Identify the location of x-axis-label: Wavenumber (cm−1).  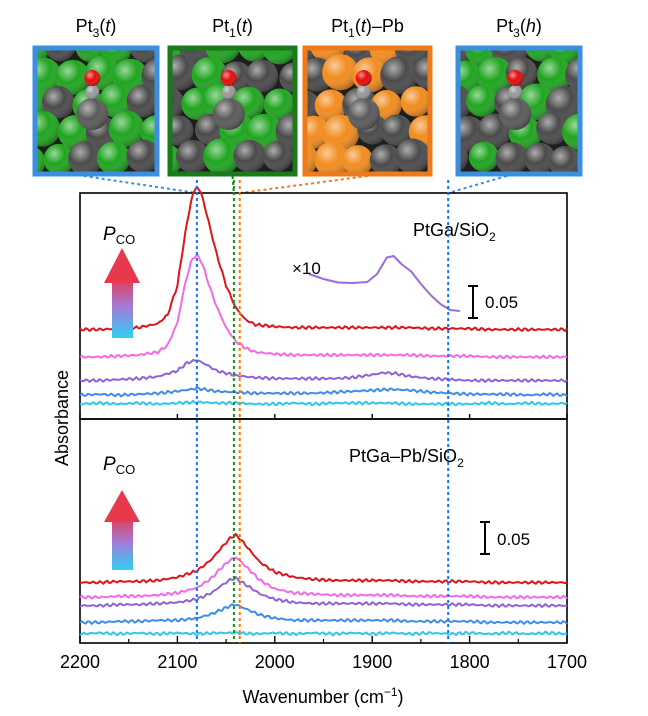
(322, 696).